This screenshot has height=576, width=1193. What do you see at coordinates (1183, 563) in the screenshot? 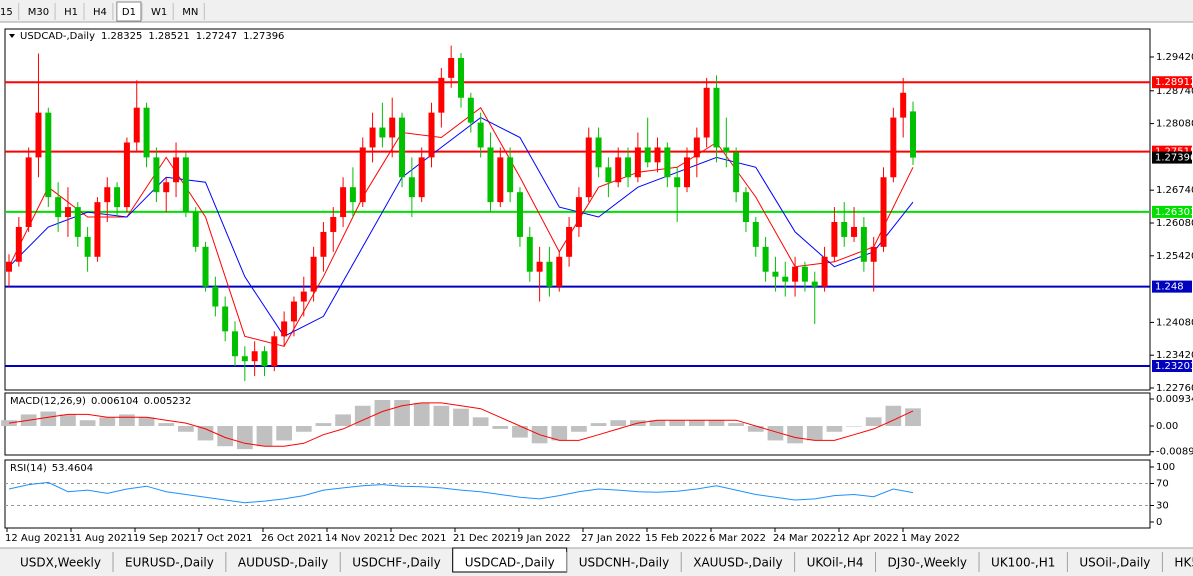
I see `symbol-tab: HK50-` at bounding box center [1183, 563].